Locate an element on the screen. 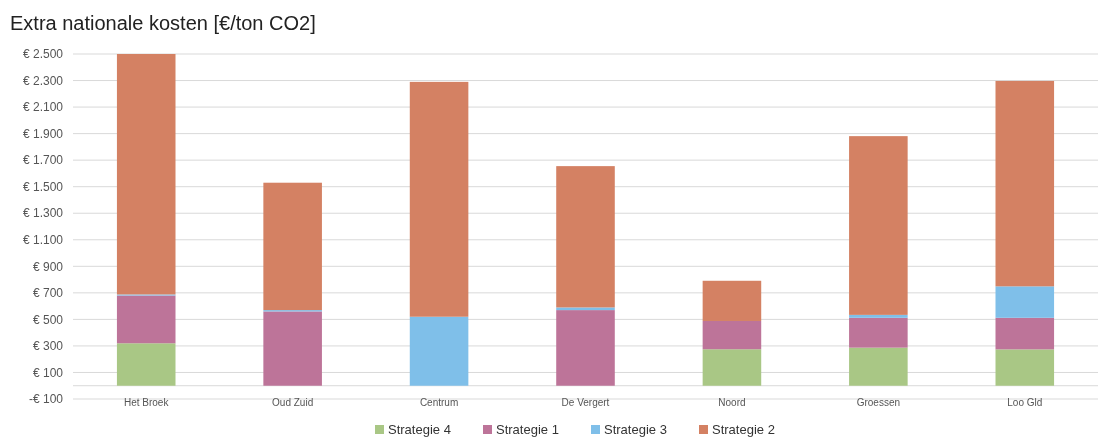  x-tick-label: De Vergert is located at coordinates (585, 402).